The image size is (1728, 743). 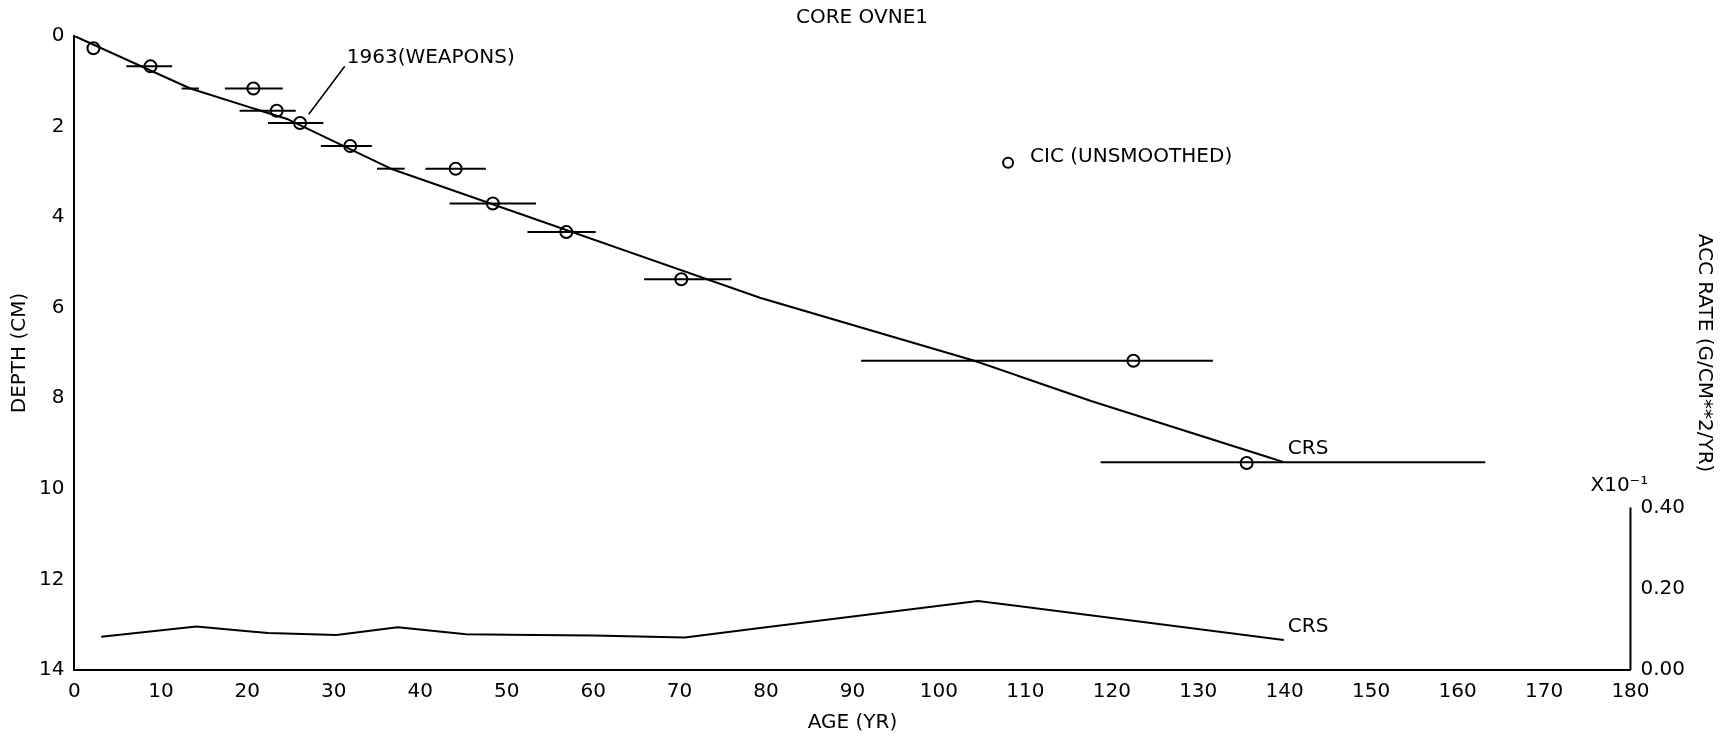 What do you see at coordinates (161, 690) in the screenshot?
I see `x-tick-label: 10` at bounding box center [161, 690].